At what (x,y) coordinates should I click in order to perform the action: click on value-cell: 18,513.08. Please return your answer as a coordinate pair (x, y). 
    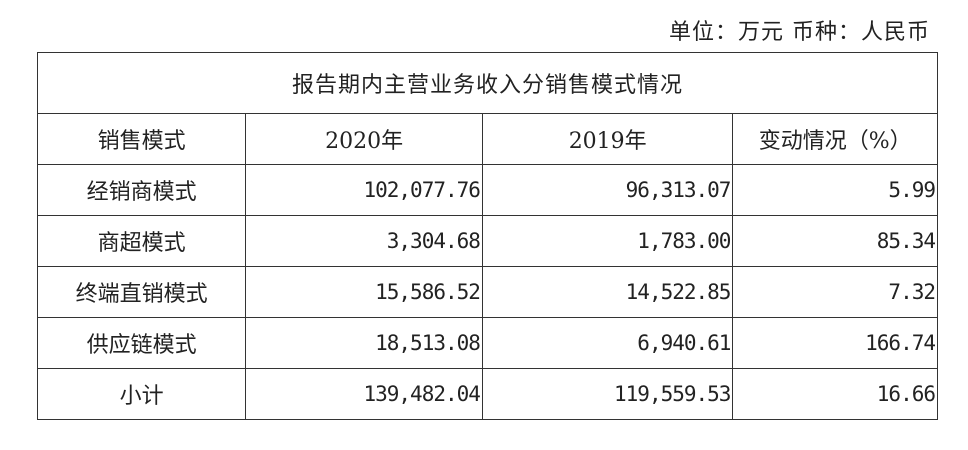
    Looking at the image, I should click on (364, 343).